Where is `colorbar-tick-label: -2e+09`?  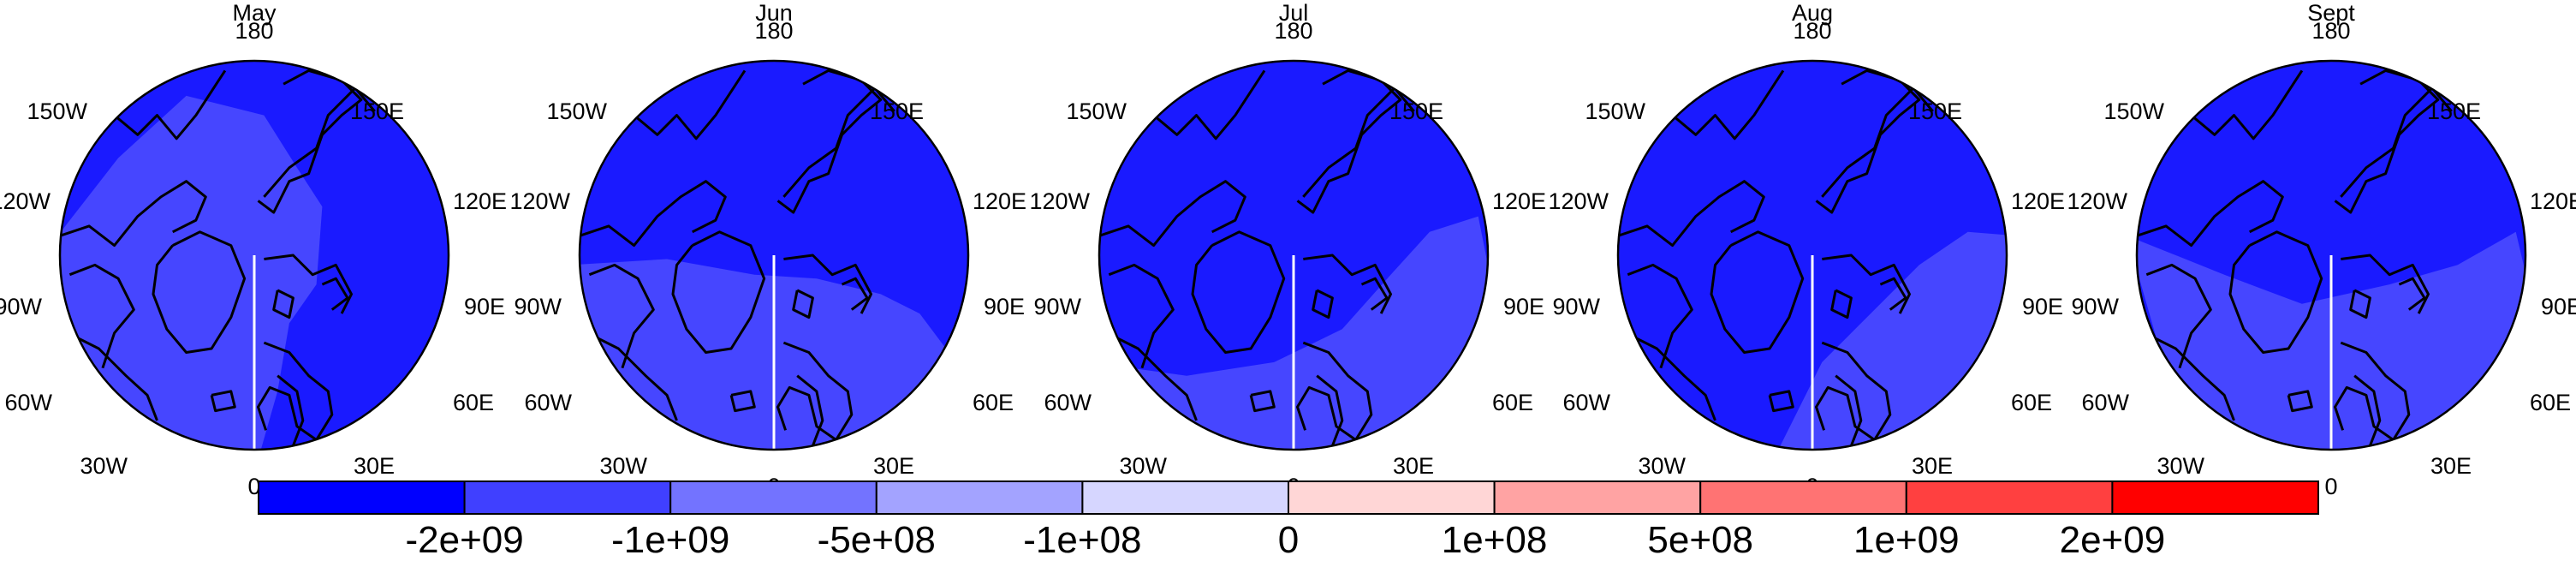
colorbar-tick-label: -2e+09 is located at coordinates (464, 540).